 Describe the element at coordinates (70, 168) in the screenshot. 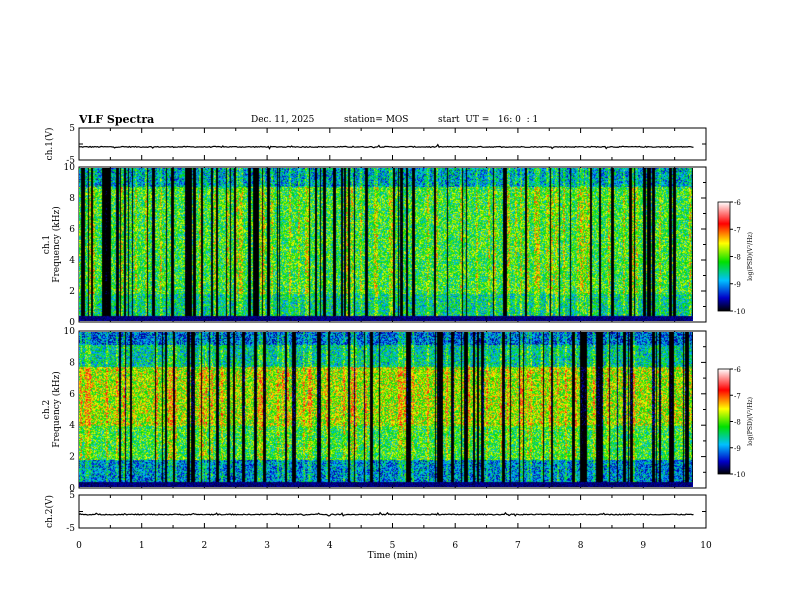

I see `ch1-spectrogram-ytick-label: 10` at that location.